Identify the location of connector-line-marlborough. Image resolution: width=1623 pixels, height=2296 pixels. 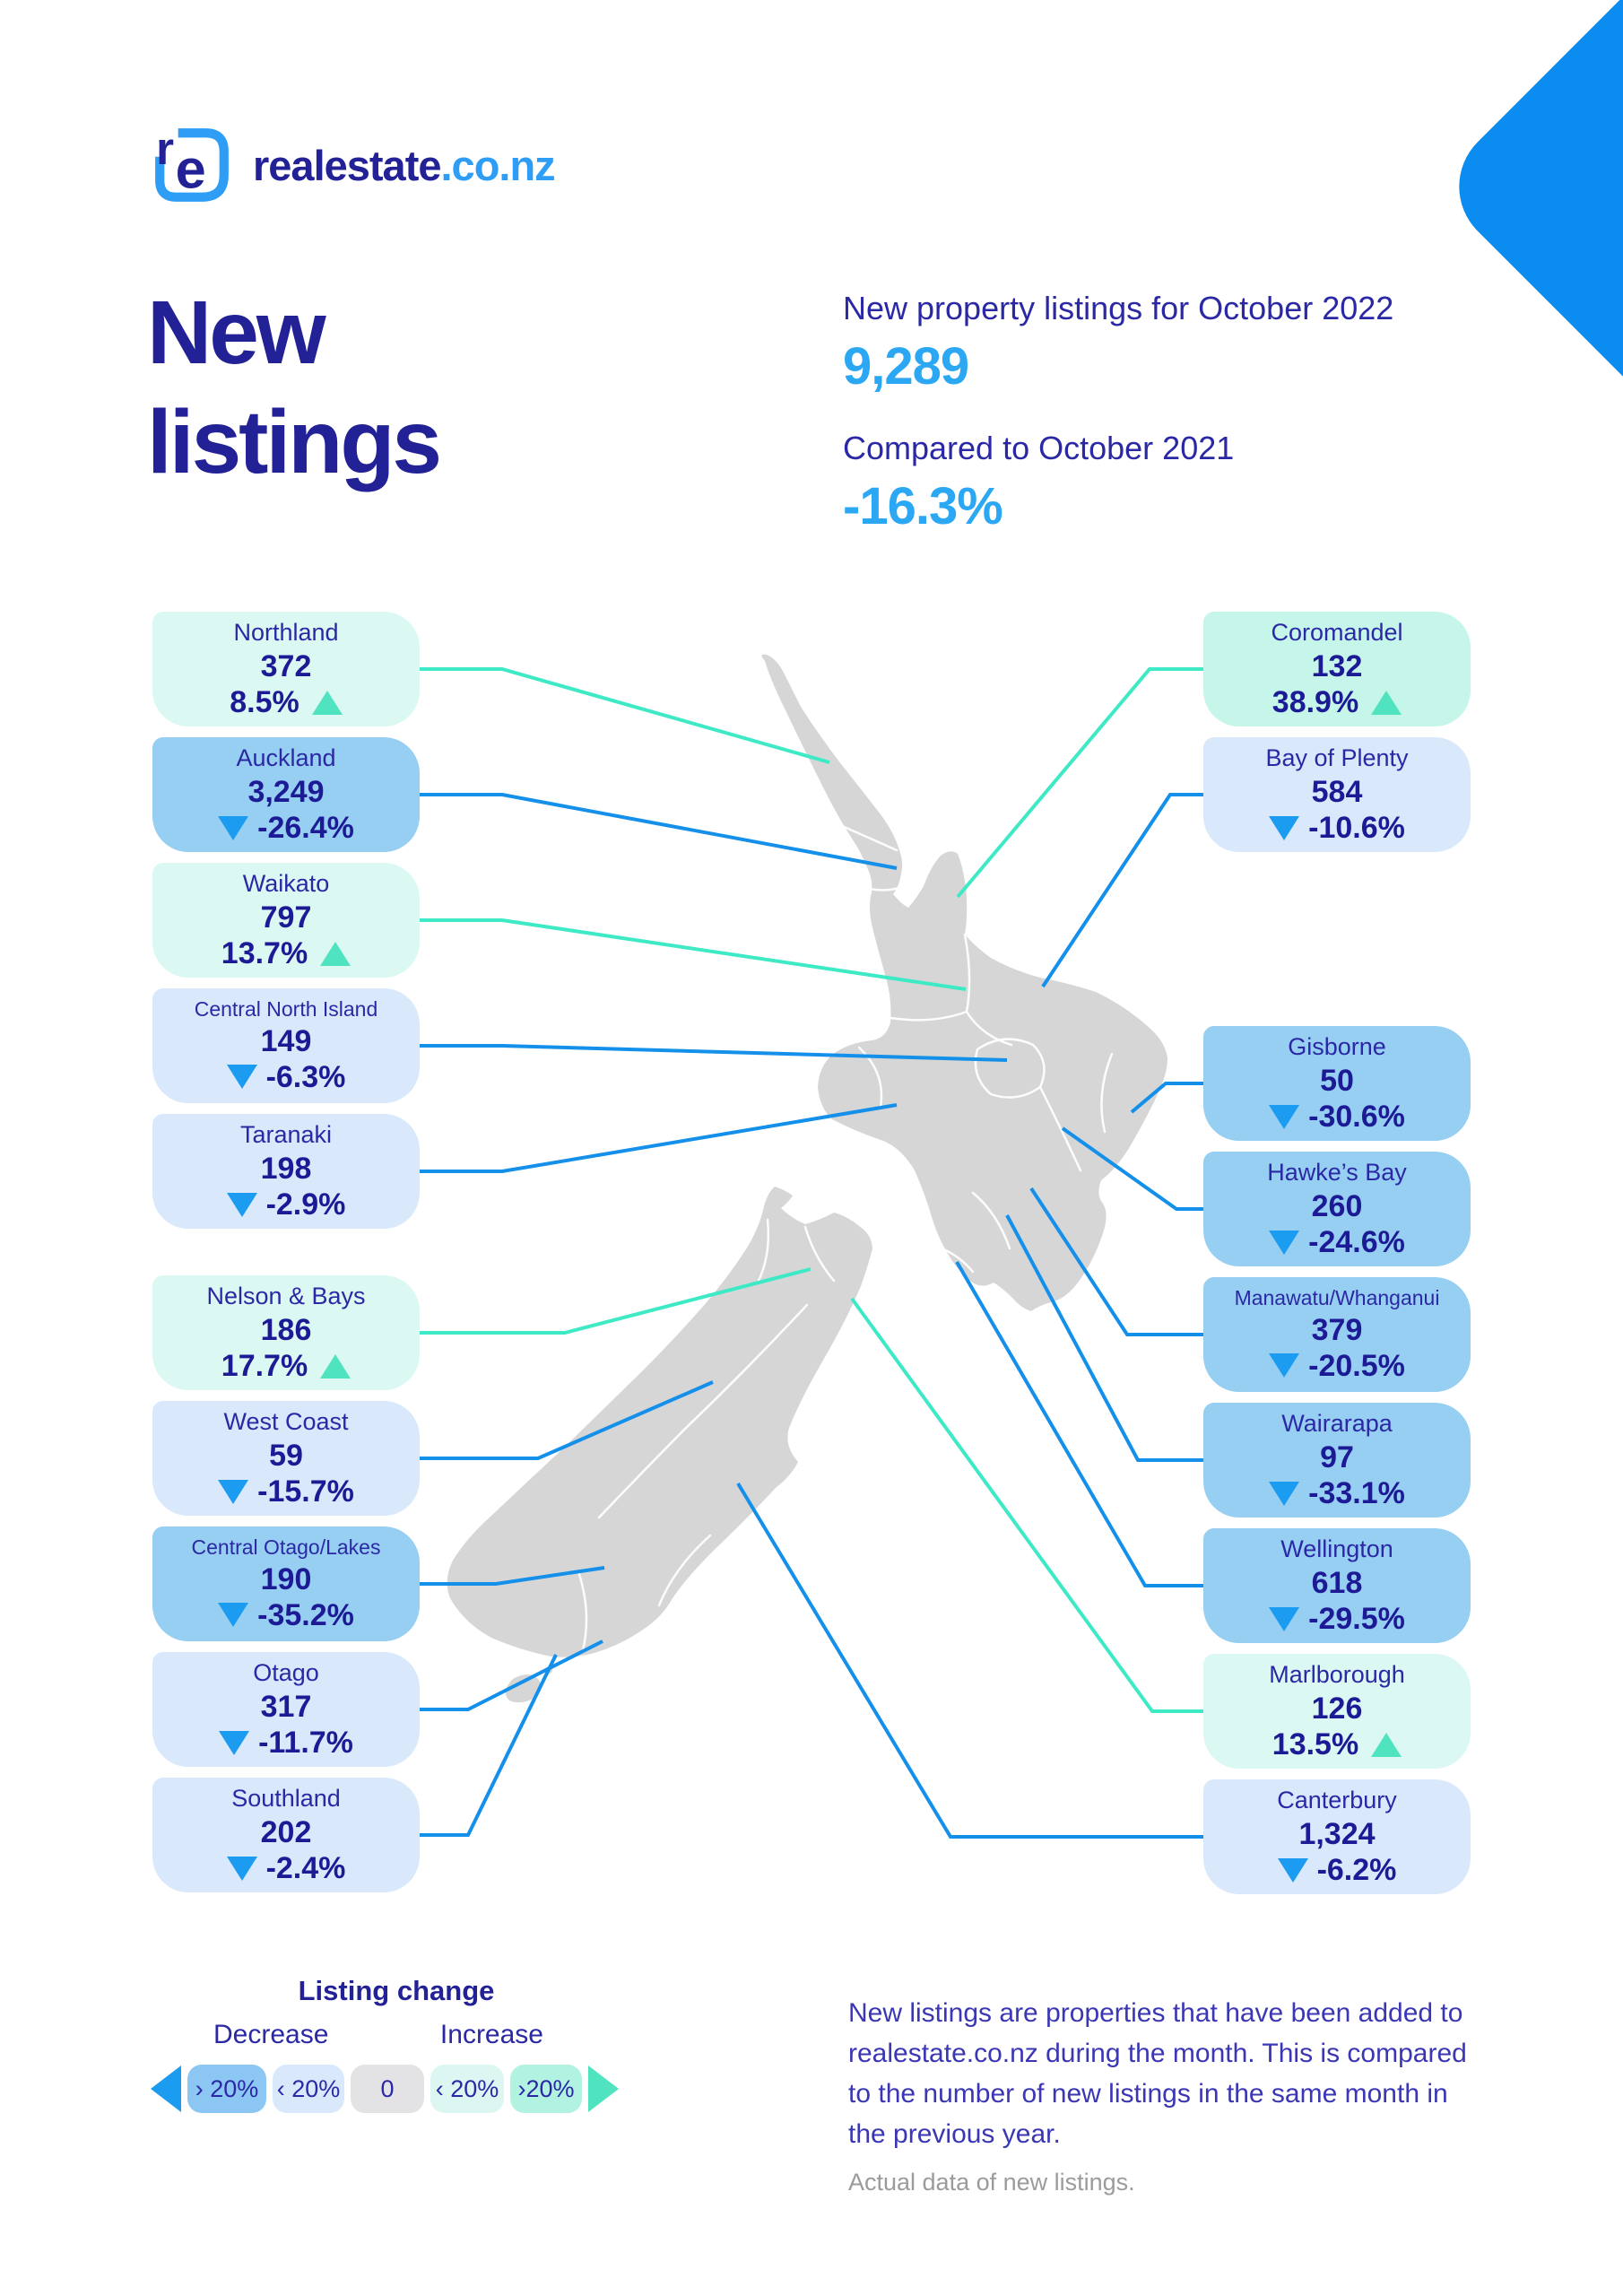
(1026, 1505).